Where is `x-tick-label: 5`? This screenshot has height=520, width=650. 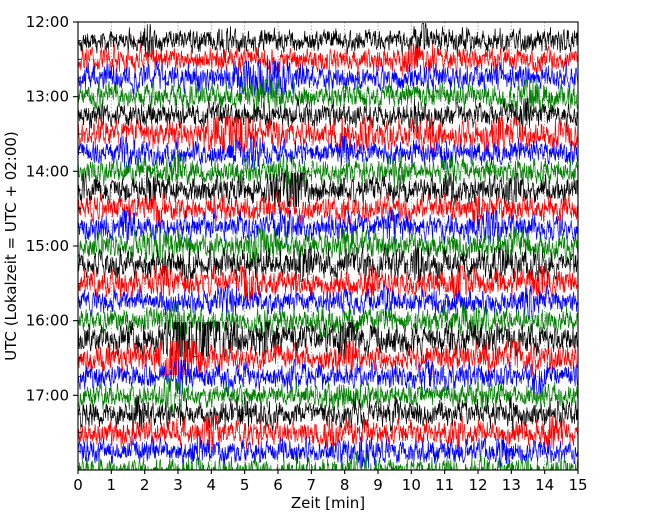
x-tick-label: 5 is located at coordinates (245, 485).